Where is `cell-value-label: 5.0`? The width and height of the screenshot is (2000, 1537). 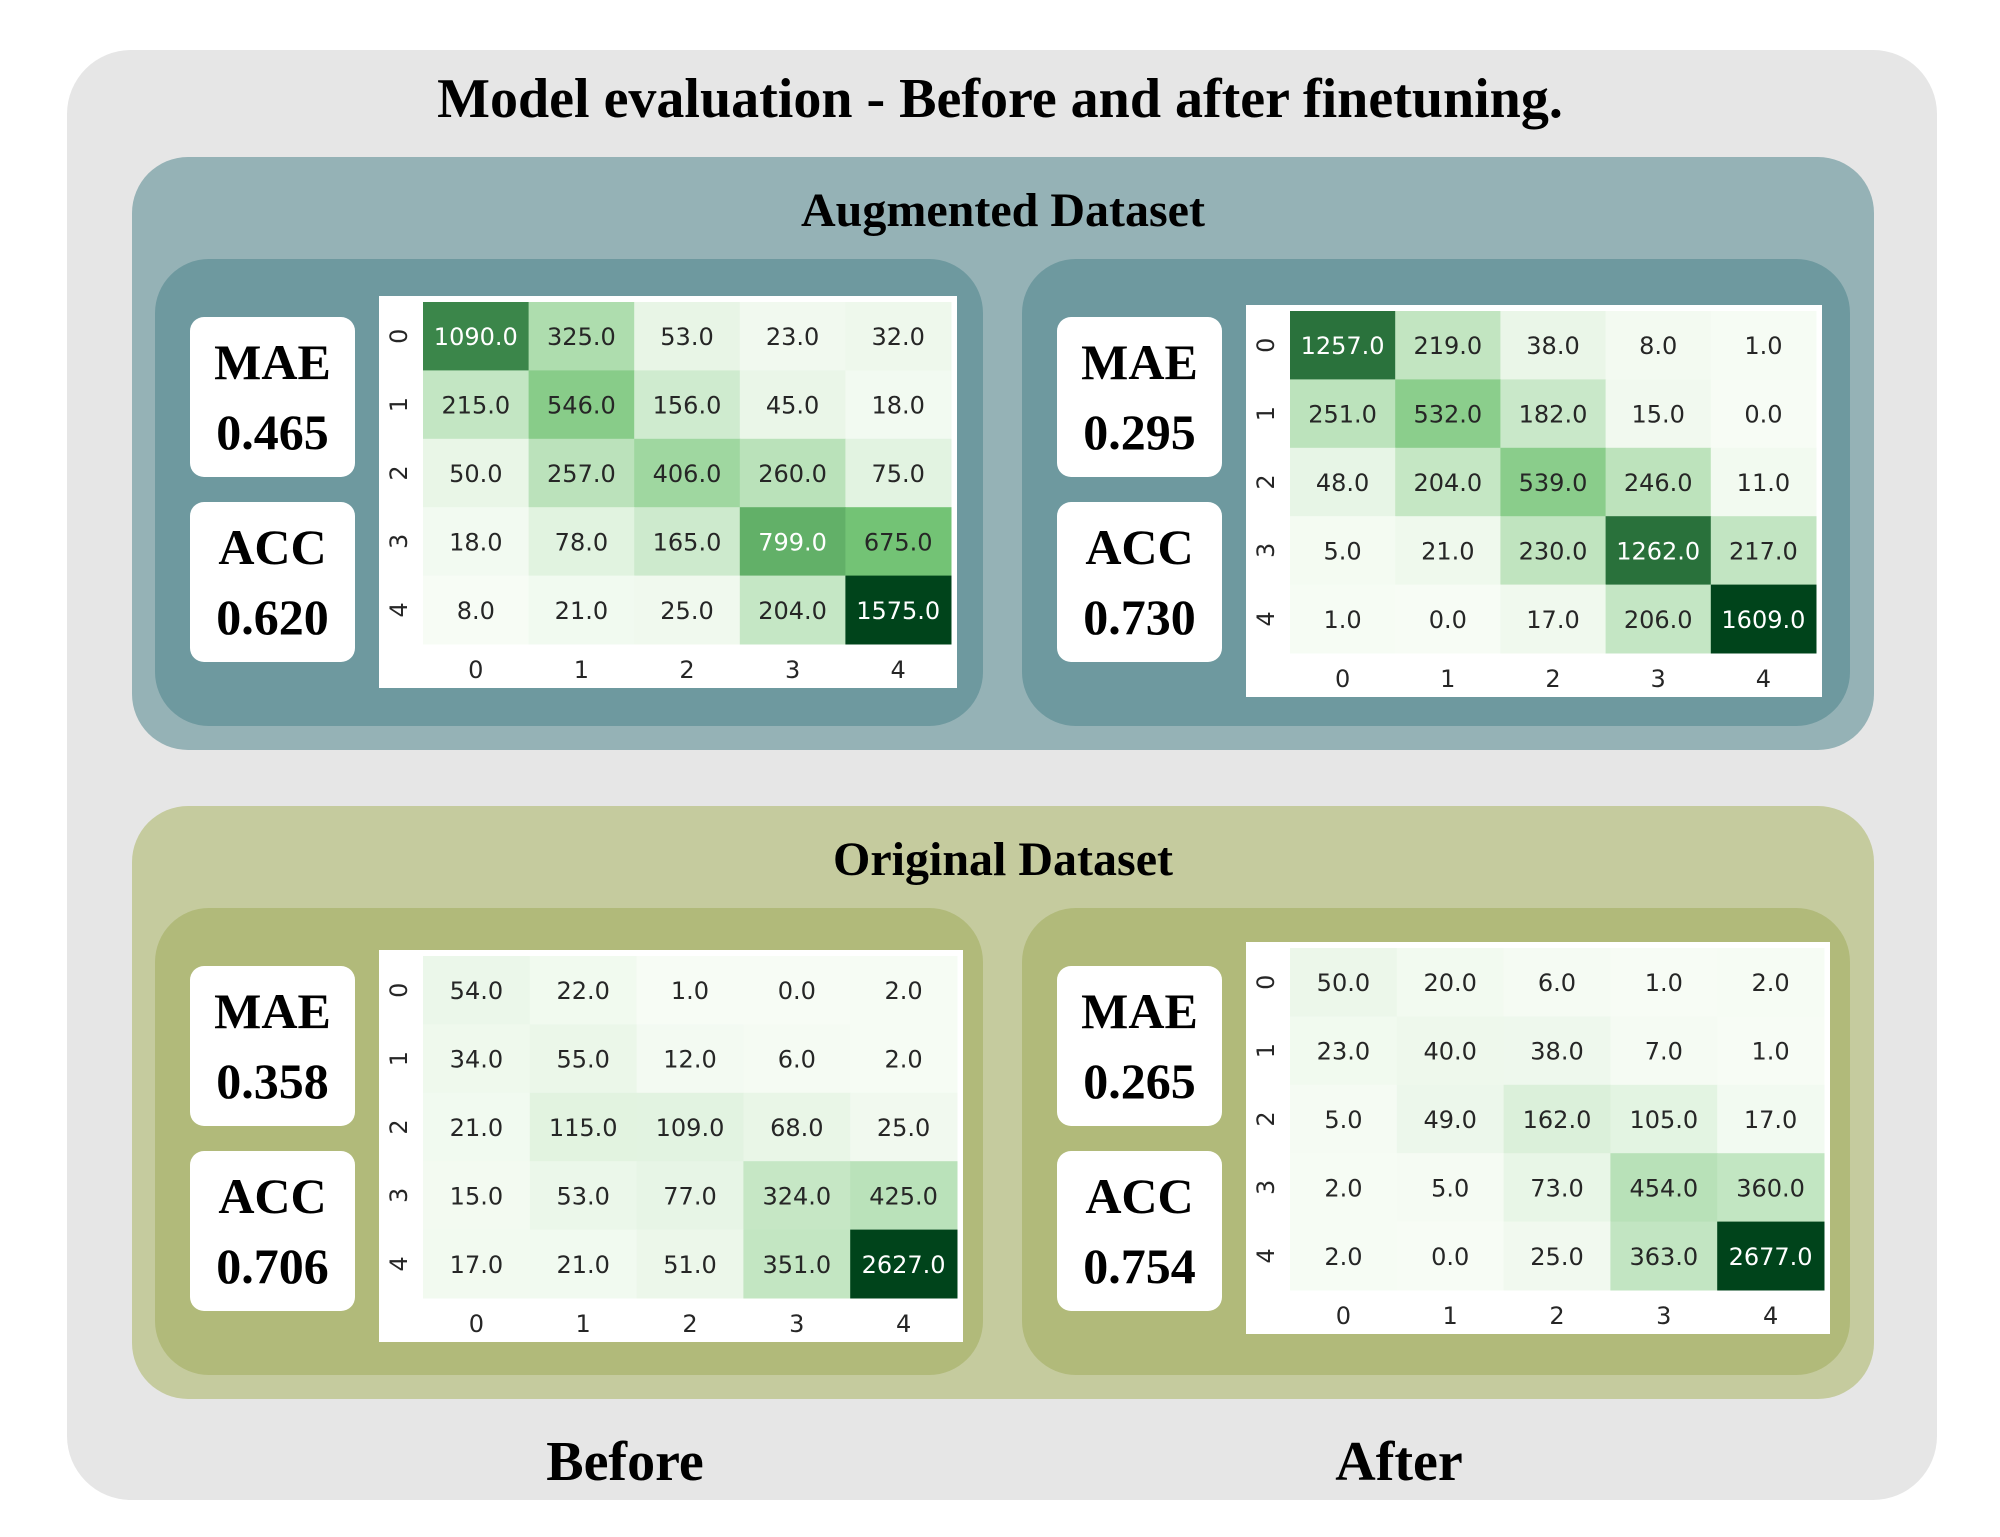 cell-value-label: 5.0 is located at coordinates (1450, 1188).